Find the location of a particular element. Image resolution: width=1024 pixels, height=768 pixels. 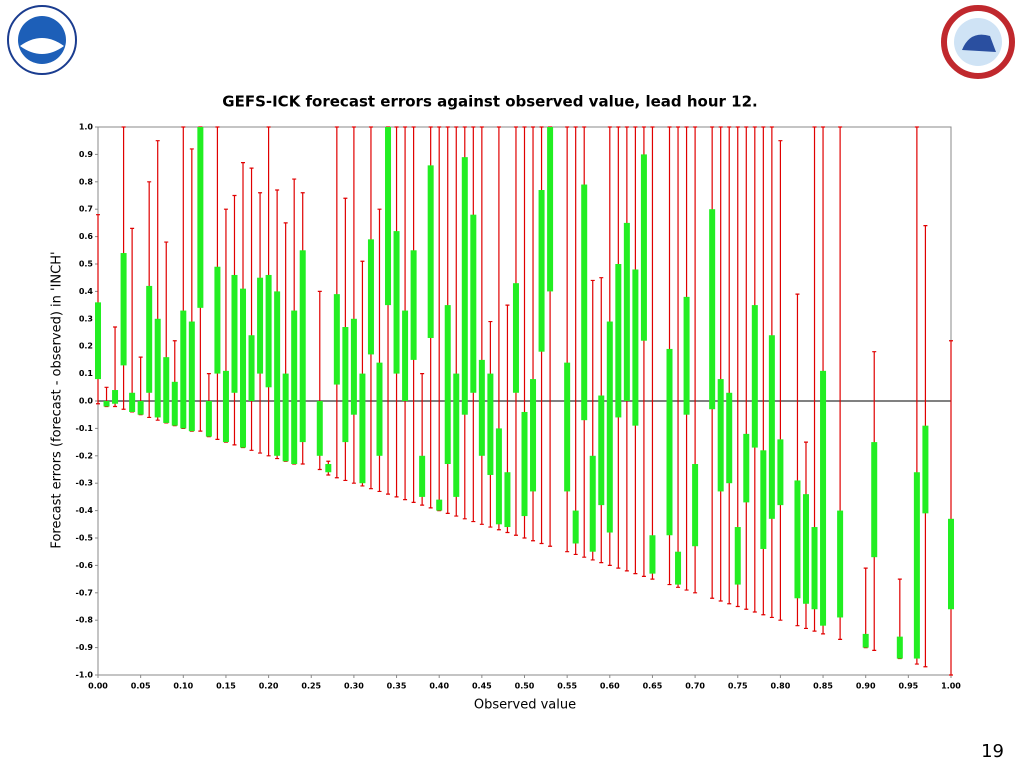

y-tick-label: -0.1 is located at coordinates (85, 428).